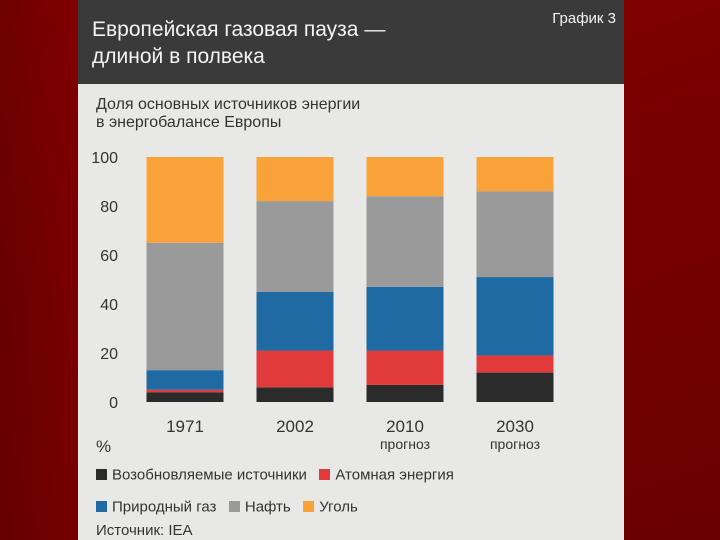 Image resolution: width=720 pixels, height=540 pixels. What do you see at coordinates (295, 394) in the screenshot?
I see `bar-segment-2002-renewables` at bounding box center [295, 394].